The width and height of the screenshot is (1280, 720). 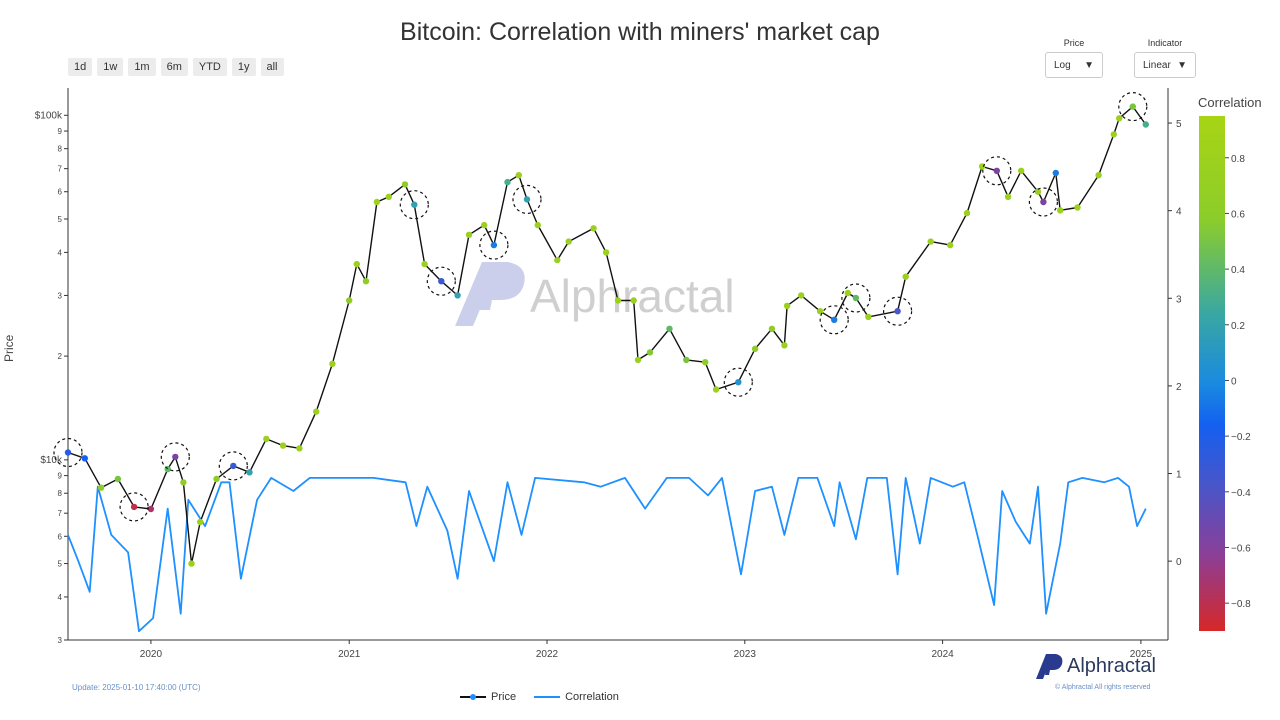 I want to click on brand-logo: Alphractal, so click(x=1095, y=666).